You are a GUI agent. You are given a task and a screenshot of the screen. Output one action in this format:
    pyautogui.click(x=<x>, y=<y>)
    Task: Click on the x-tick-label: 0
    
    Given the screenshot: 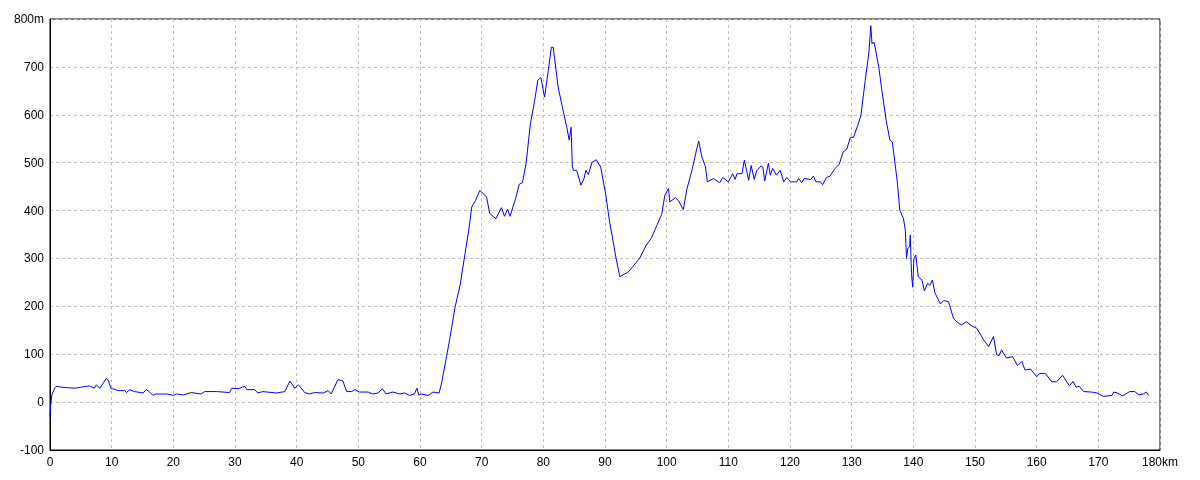 What is the action you would take?
    pyautogui.click(x=50, y=462)
    